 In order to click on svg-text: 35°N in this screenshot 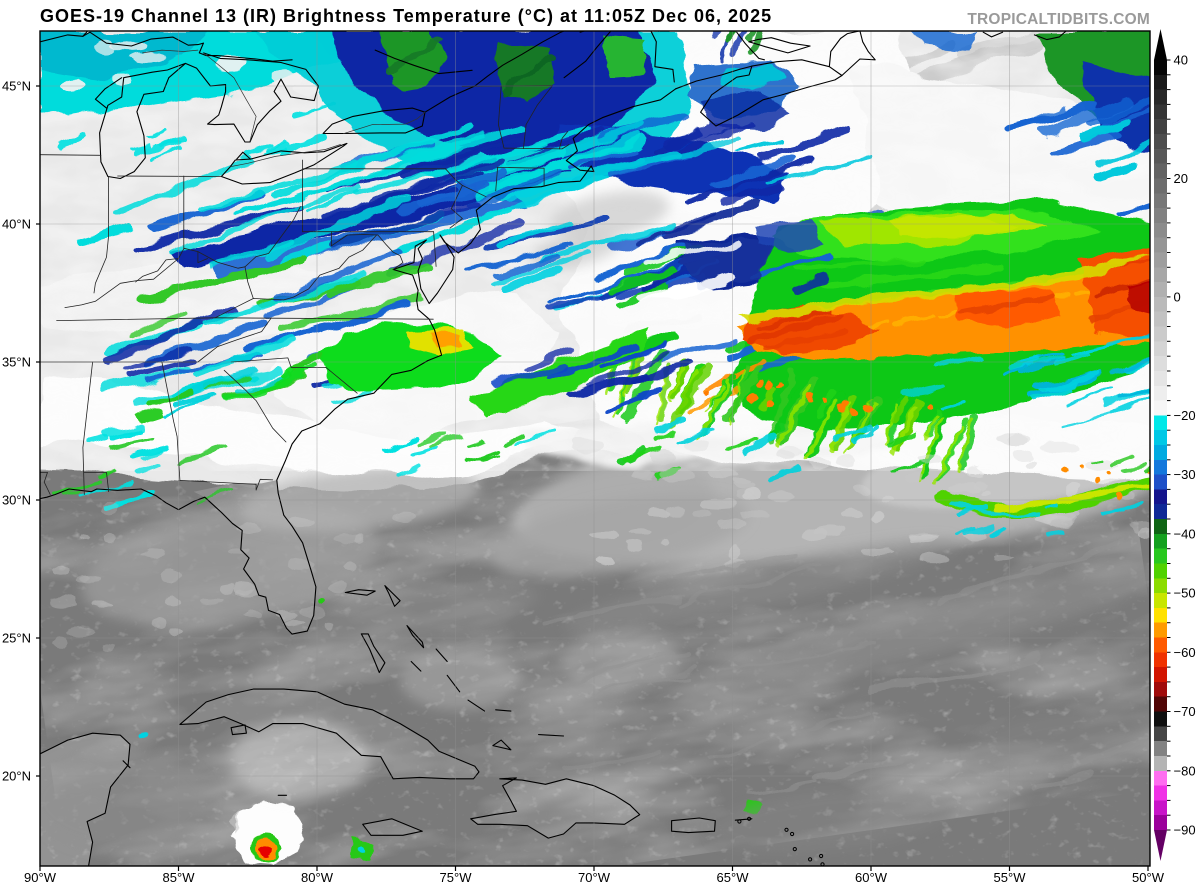, I will do `click(16, 362)`.